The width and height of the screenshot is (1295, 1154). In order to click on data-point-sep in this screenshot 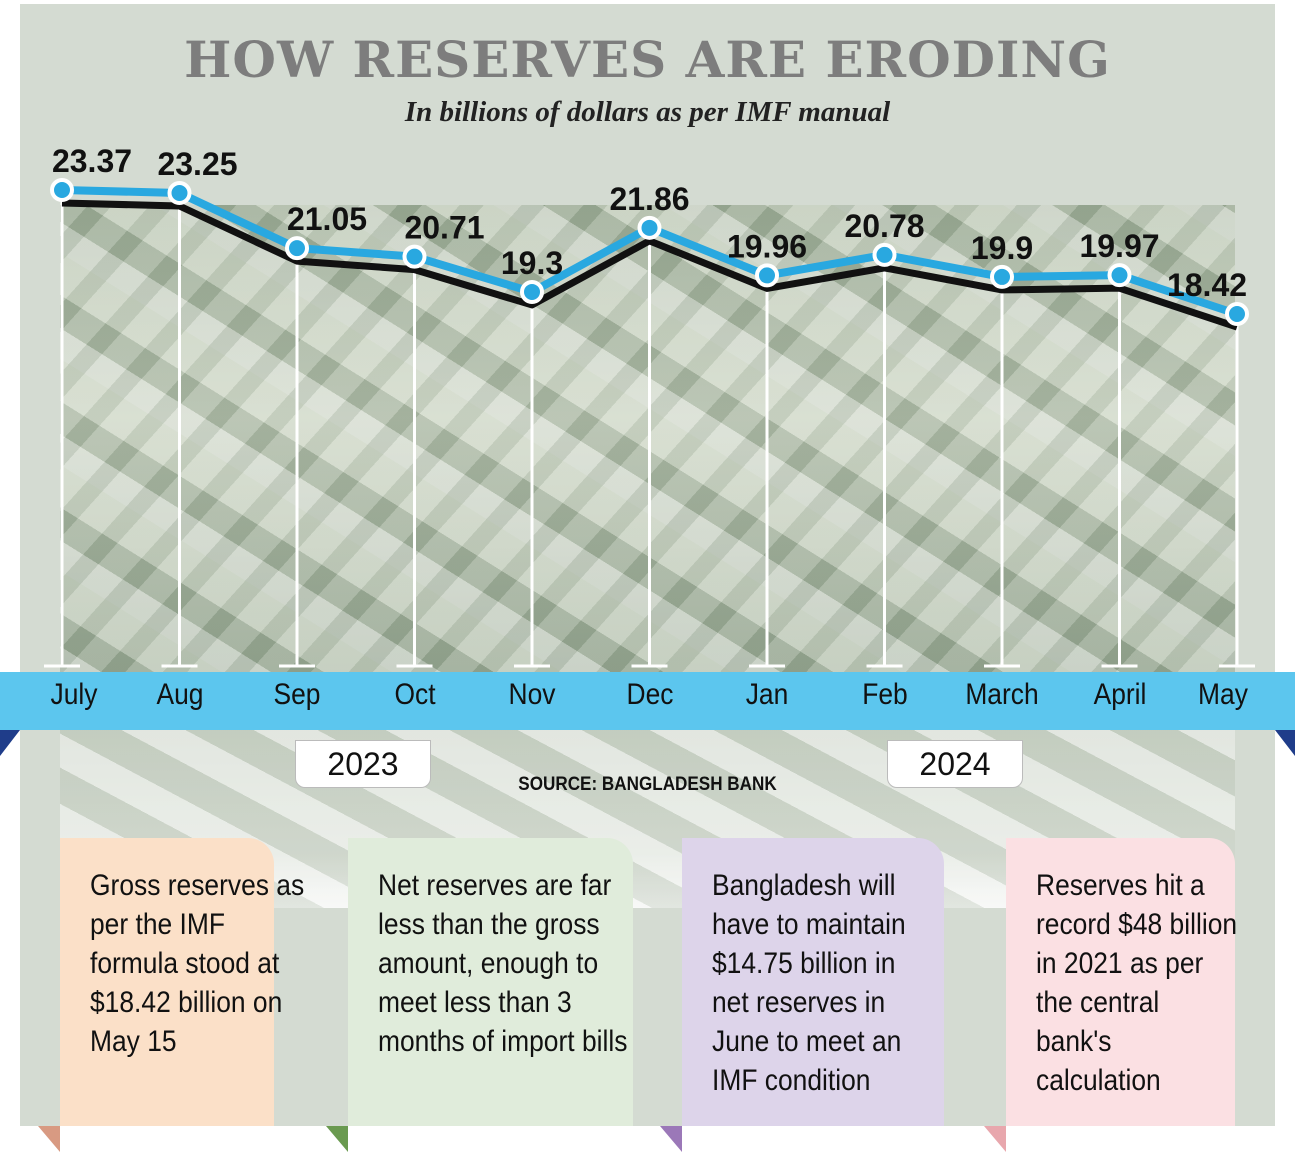, I will do `click(297, 248)`.